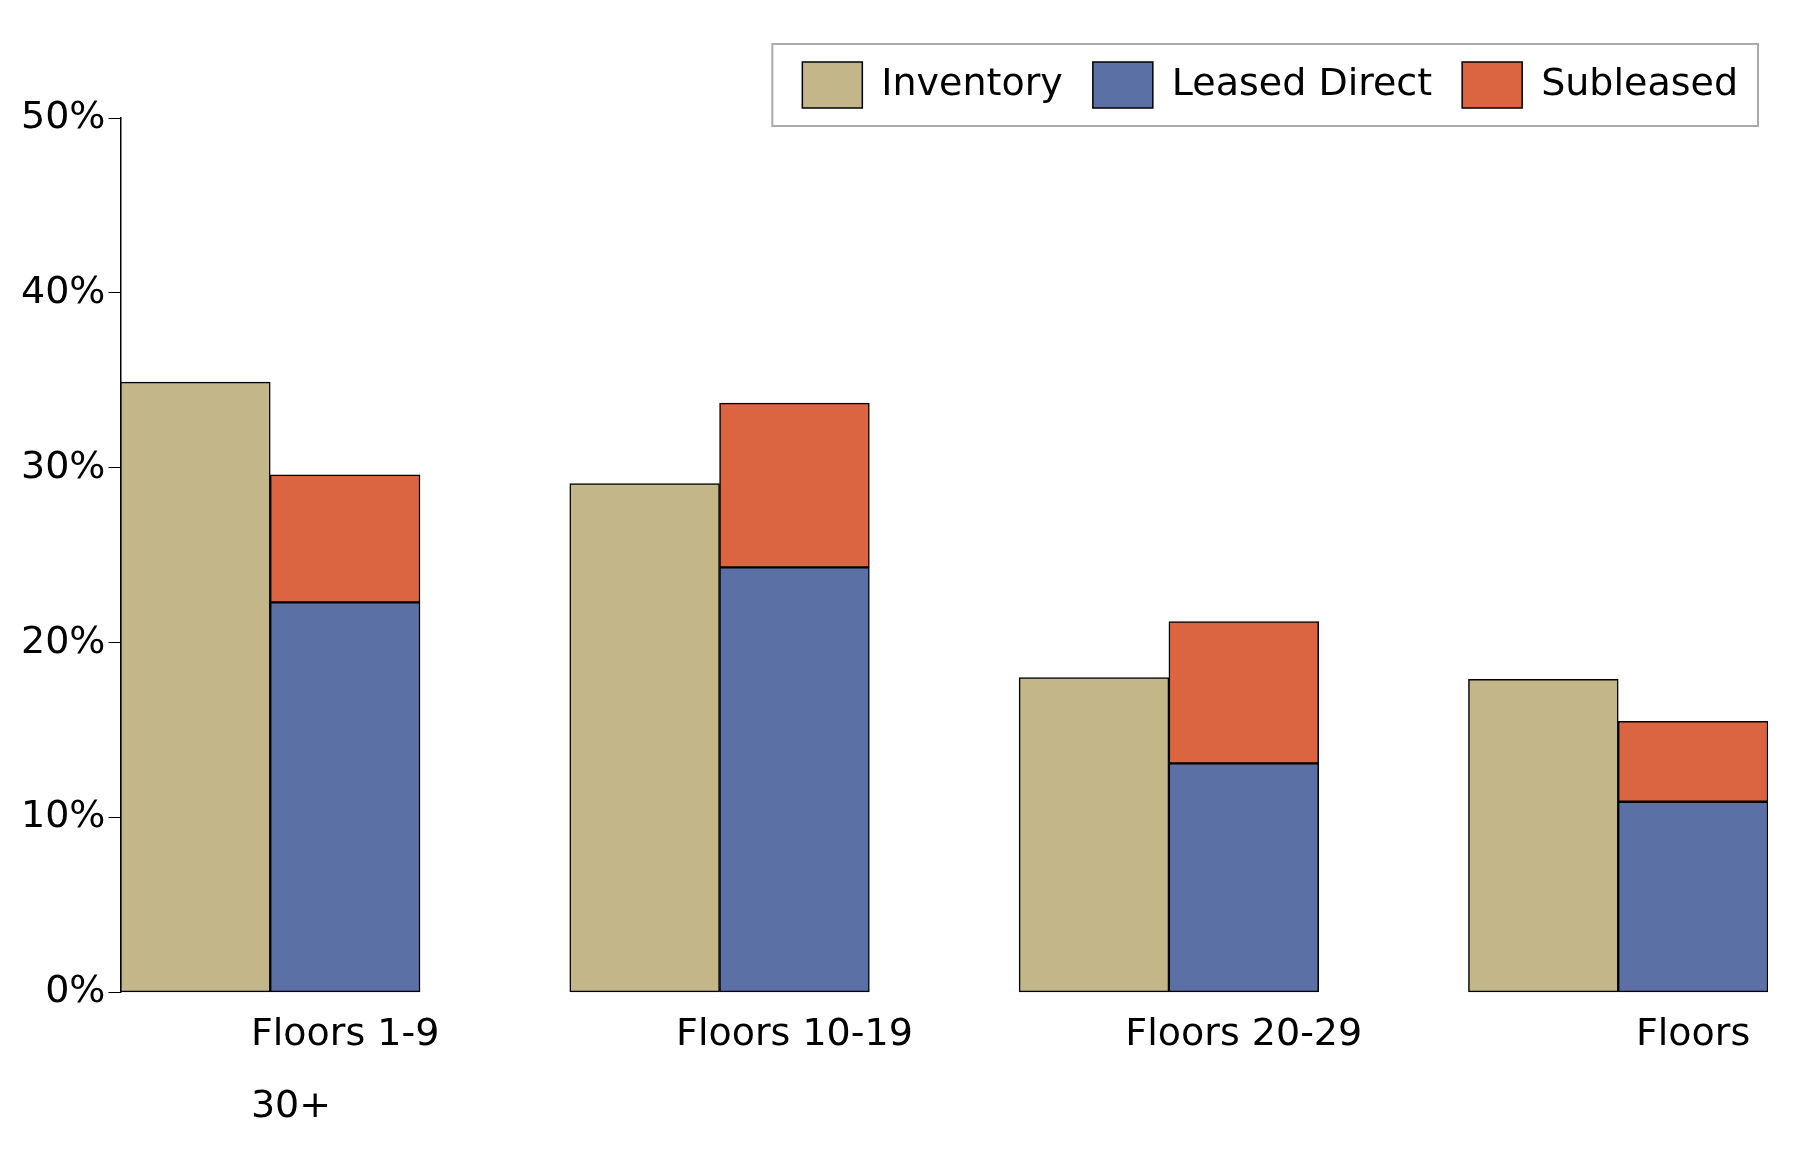 Image resolution: width=1804 pixels, height=1153 pixels. Describe the element at coordinates (1693, 1032) in the screenshot. I see `x-tick-label: Floors` at that location.